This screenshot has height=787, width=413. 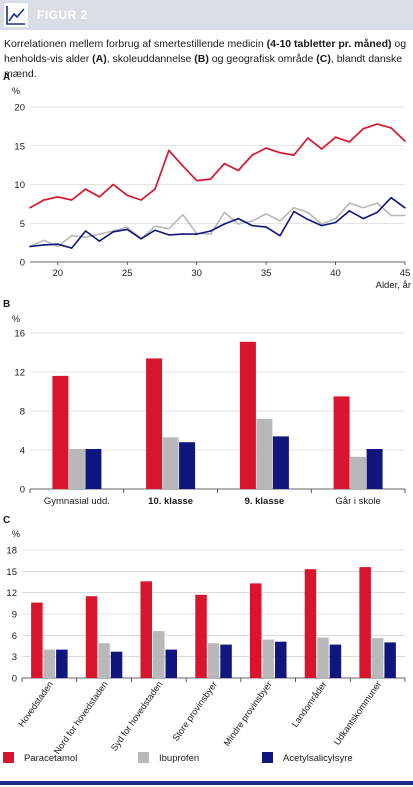 I want to click on y-tick-label: 10, so click(x=19, y=185).